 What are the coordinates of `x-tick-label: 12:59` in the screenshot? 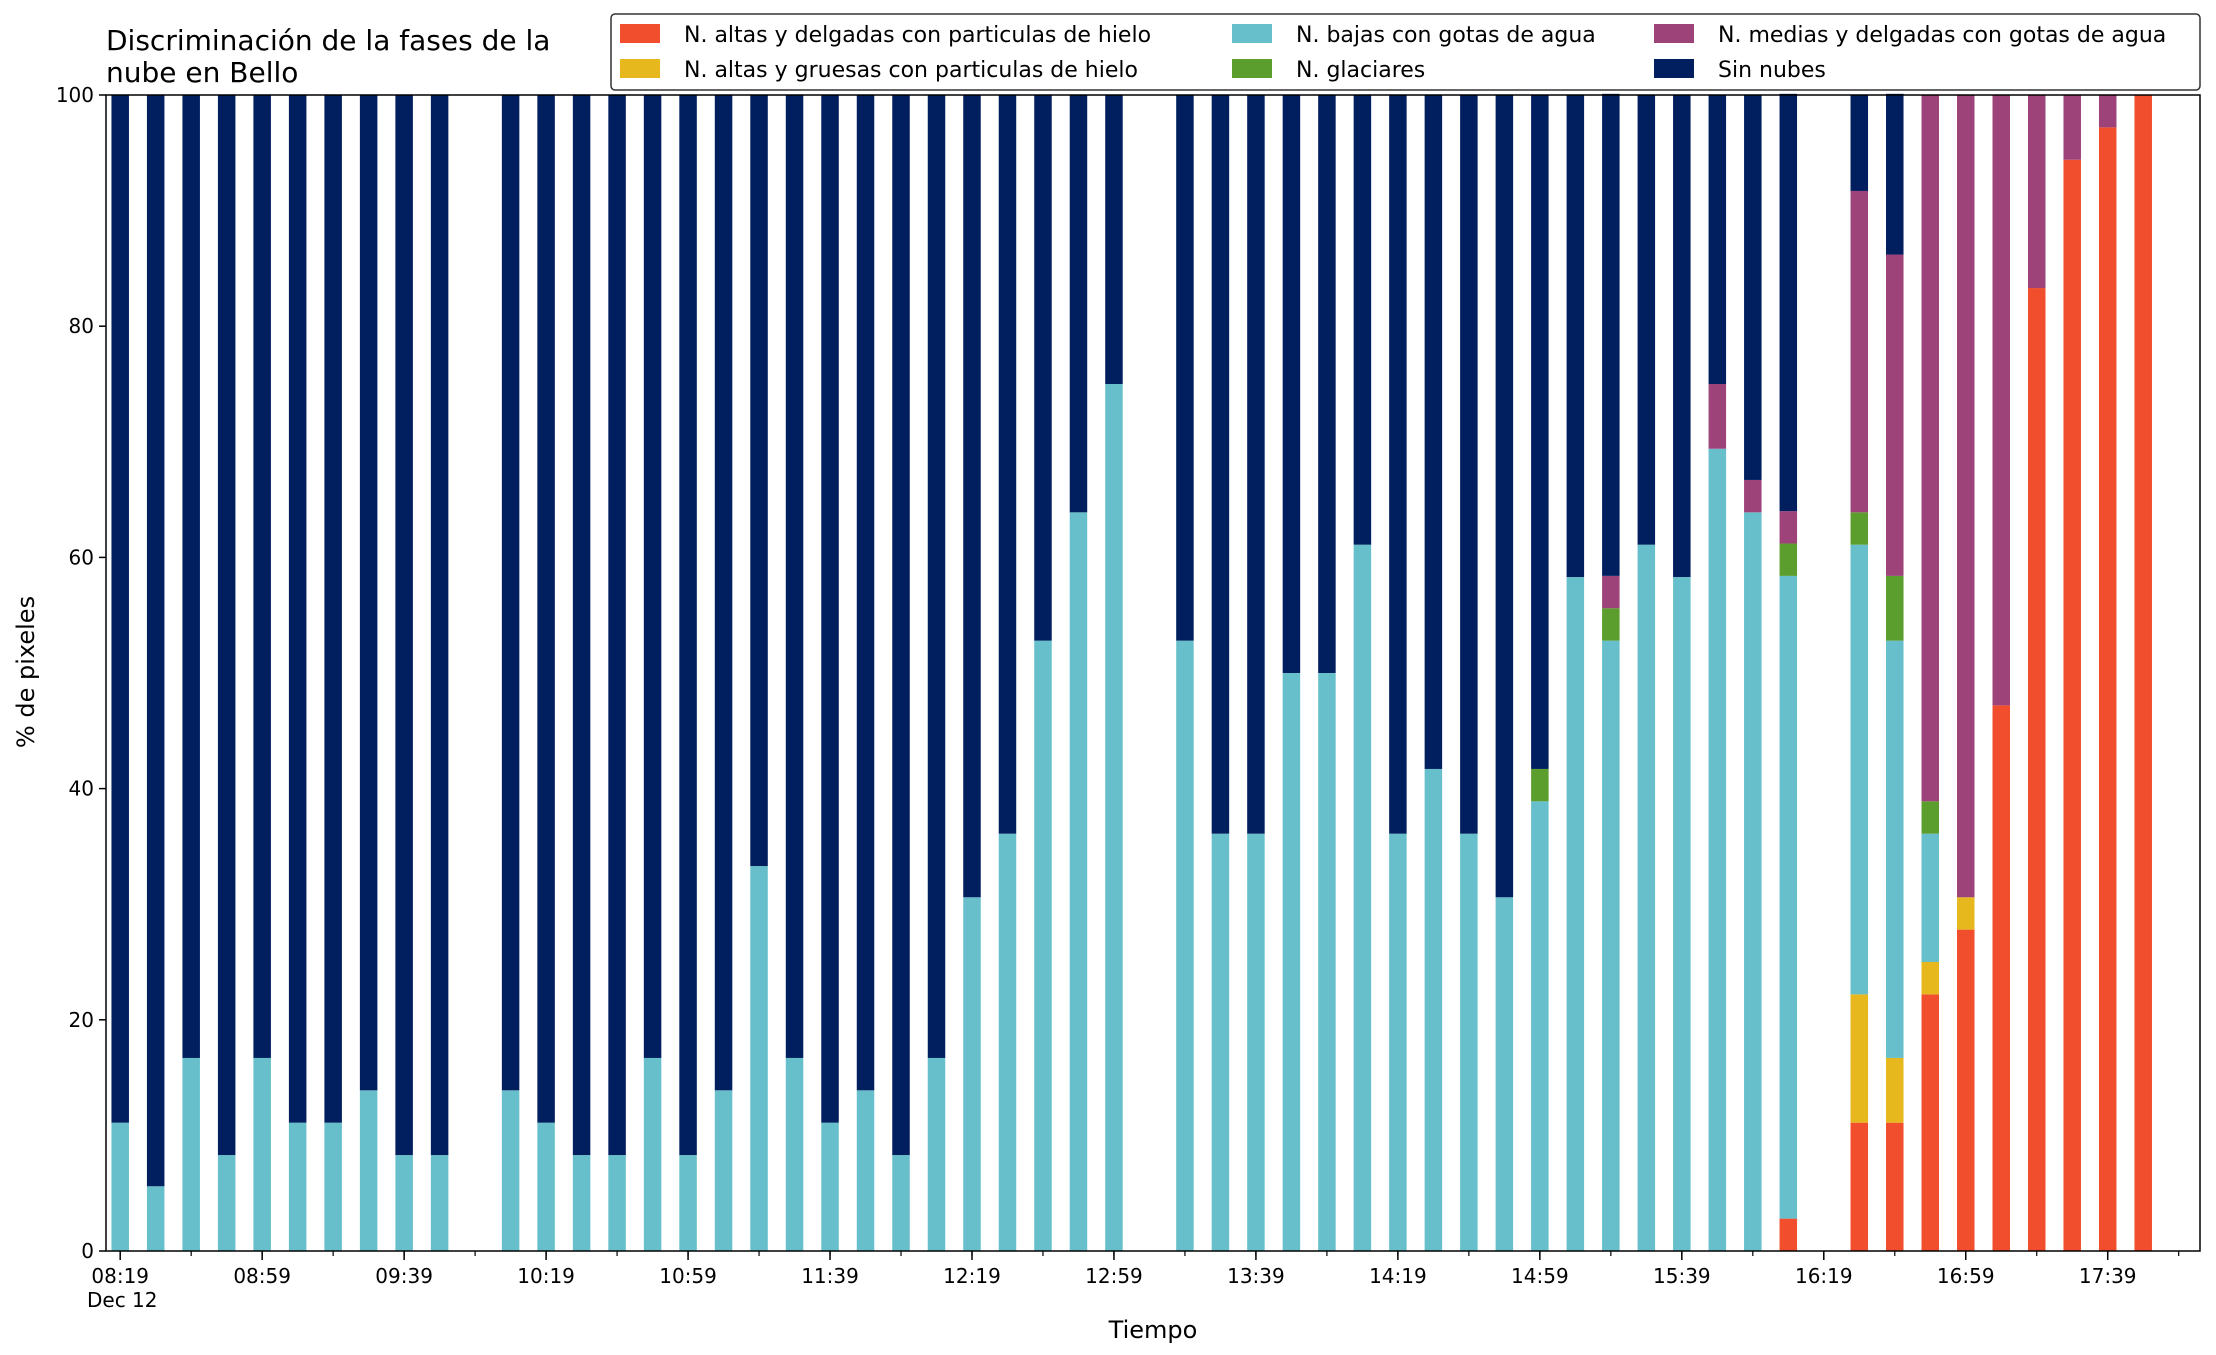 It's located at (1114, 1276).